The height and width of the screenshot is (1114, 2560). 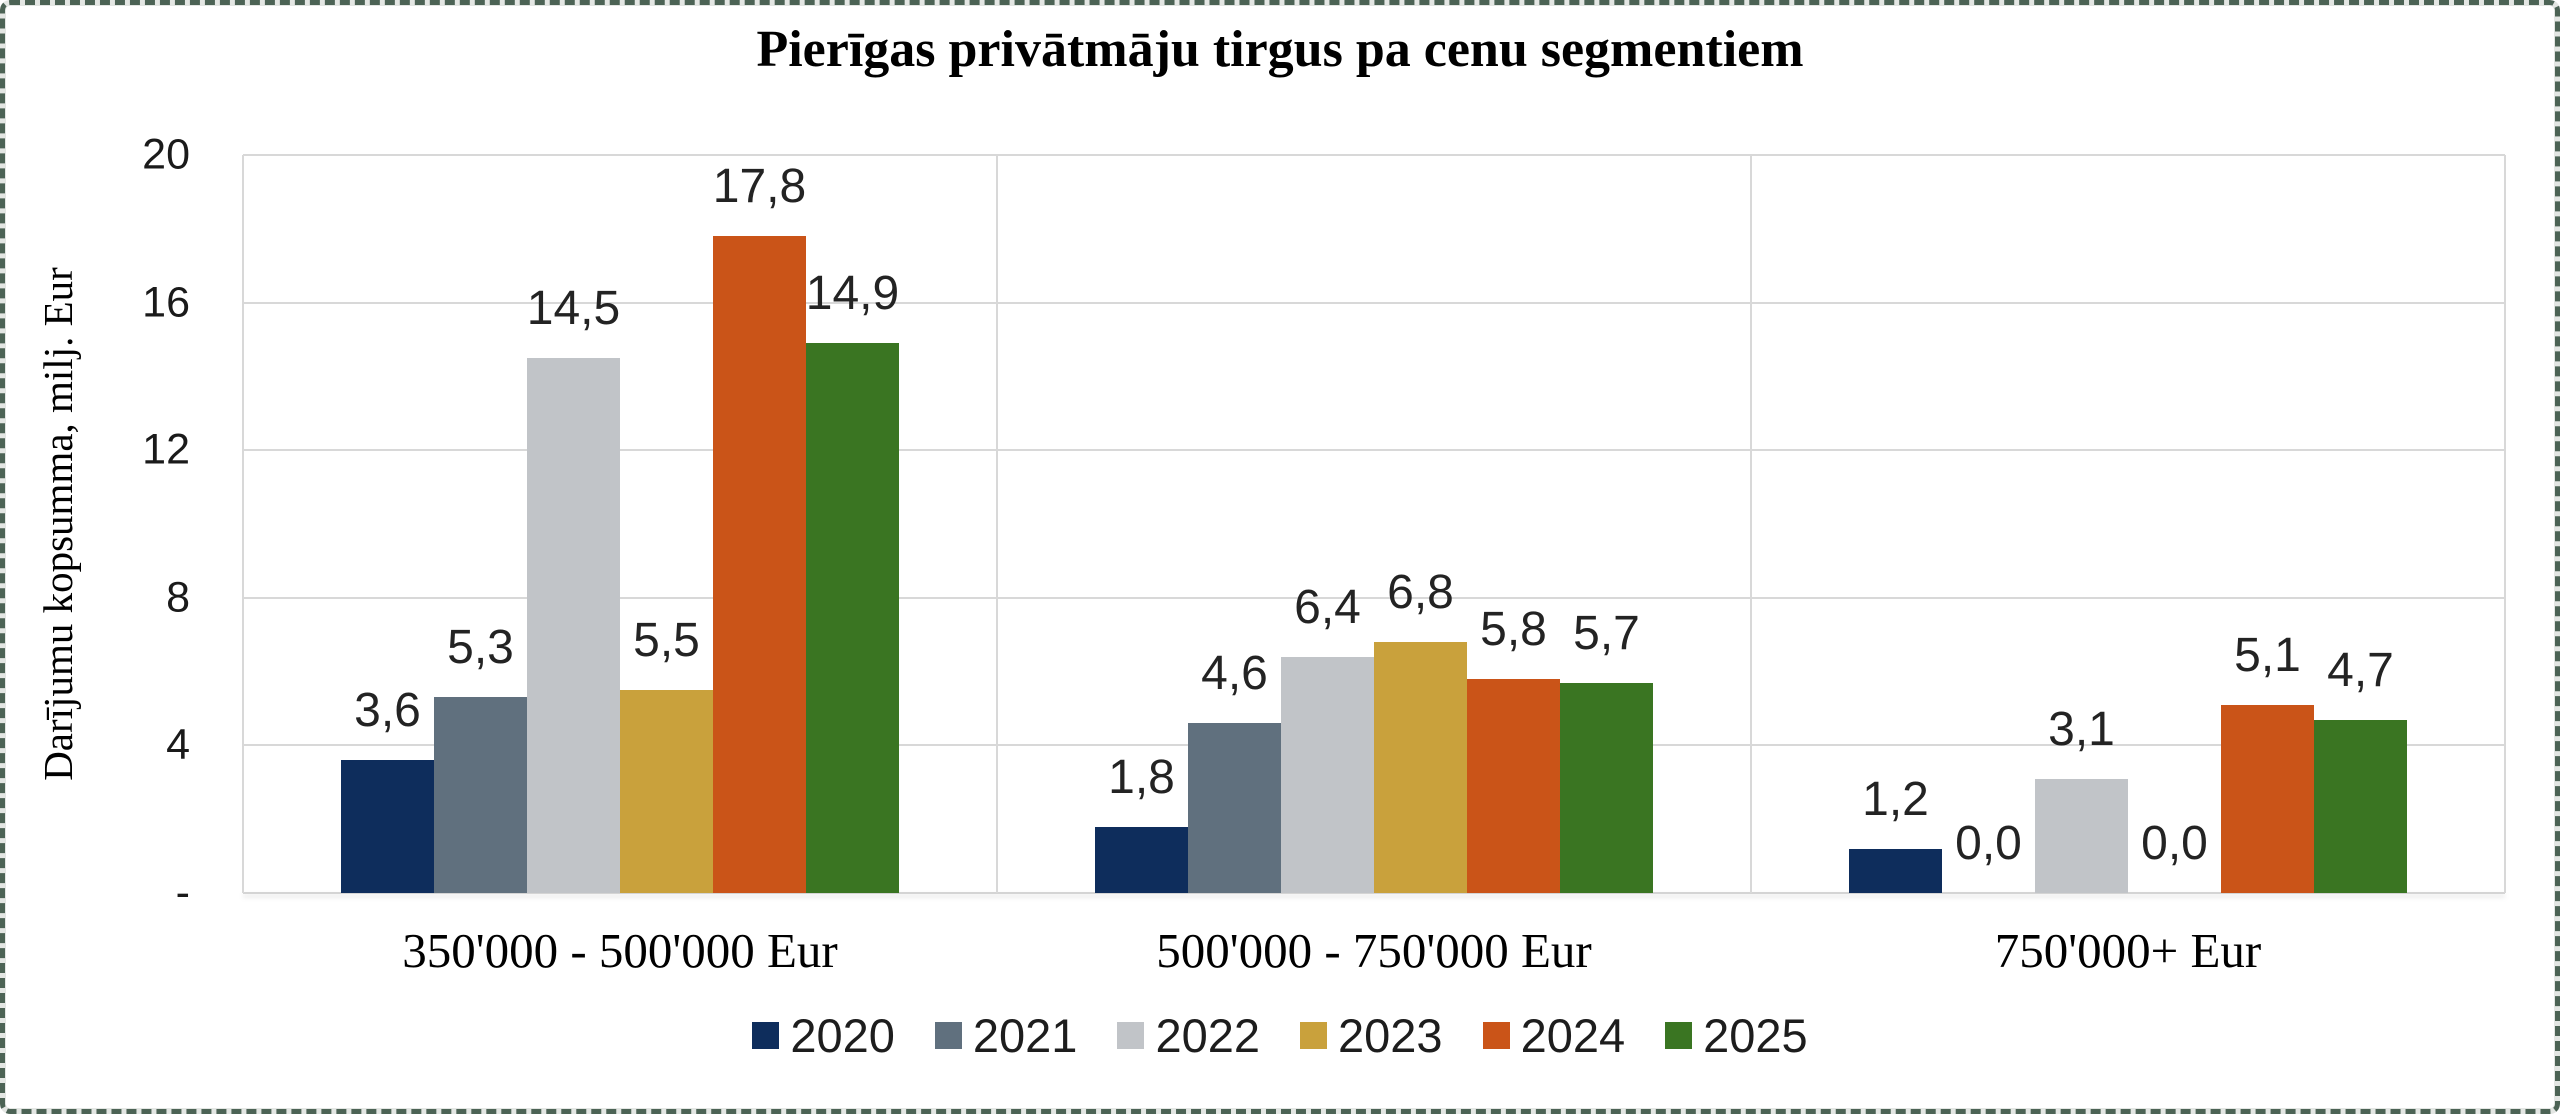 I want to click on bar-2024-group1, so click(x=759, y=564).